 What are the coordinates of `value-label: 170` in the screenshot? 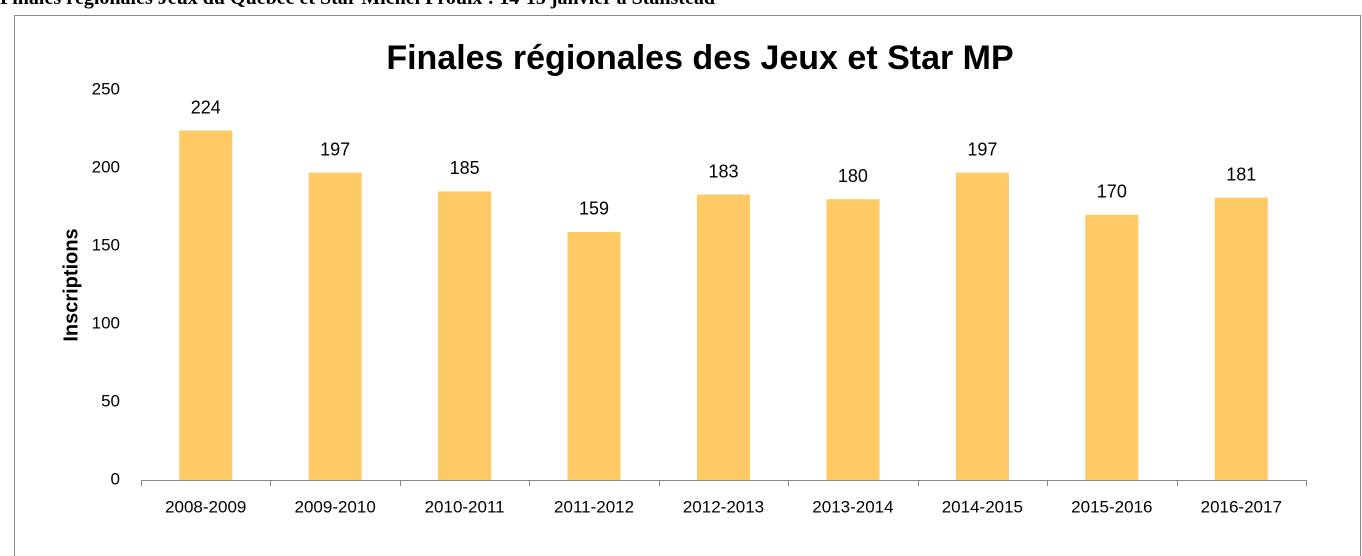 It's located at (1112, 192).